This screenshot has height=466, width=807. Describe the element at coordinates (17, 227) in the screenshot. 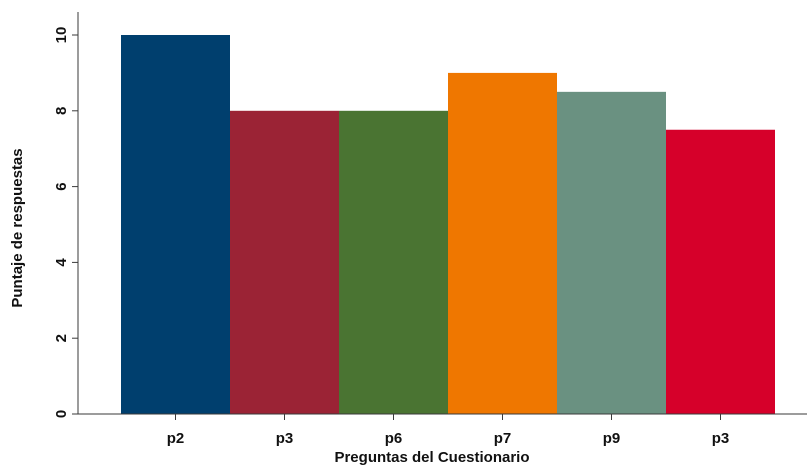

I see `y-axis-title: Puntaje de respuestas` at that location.